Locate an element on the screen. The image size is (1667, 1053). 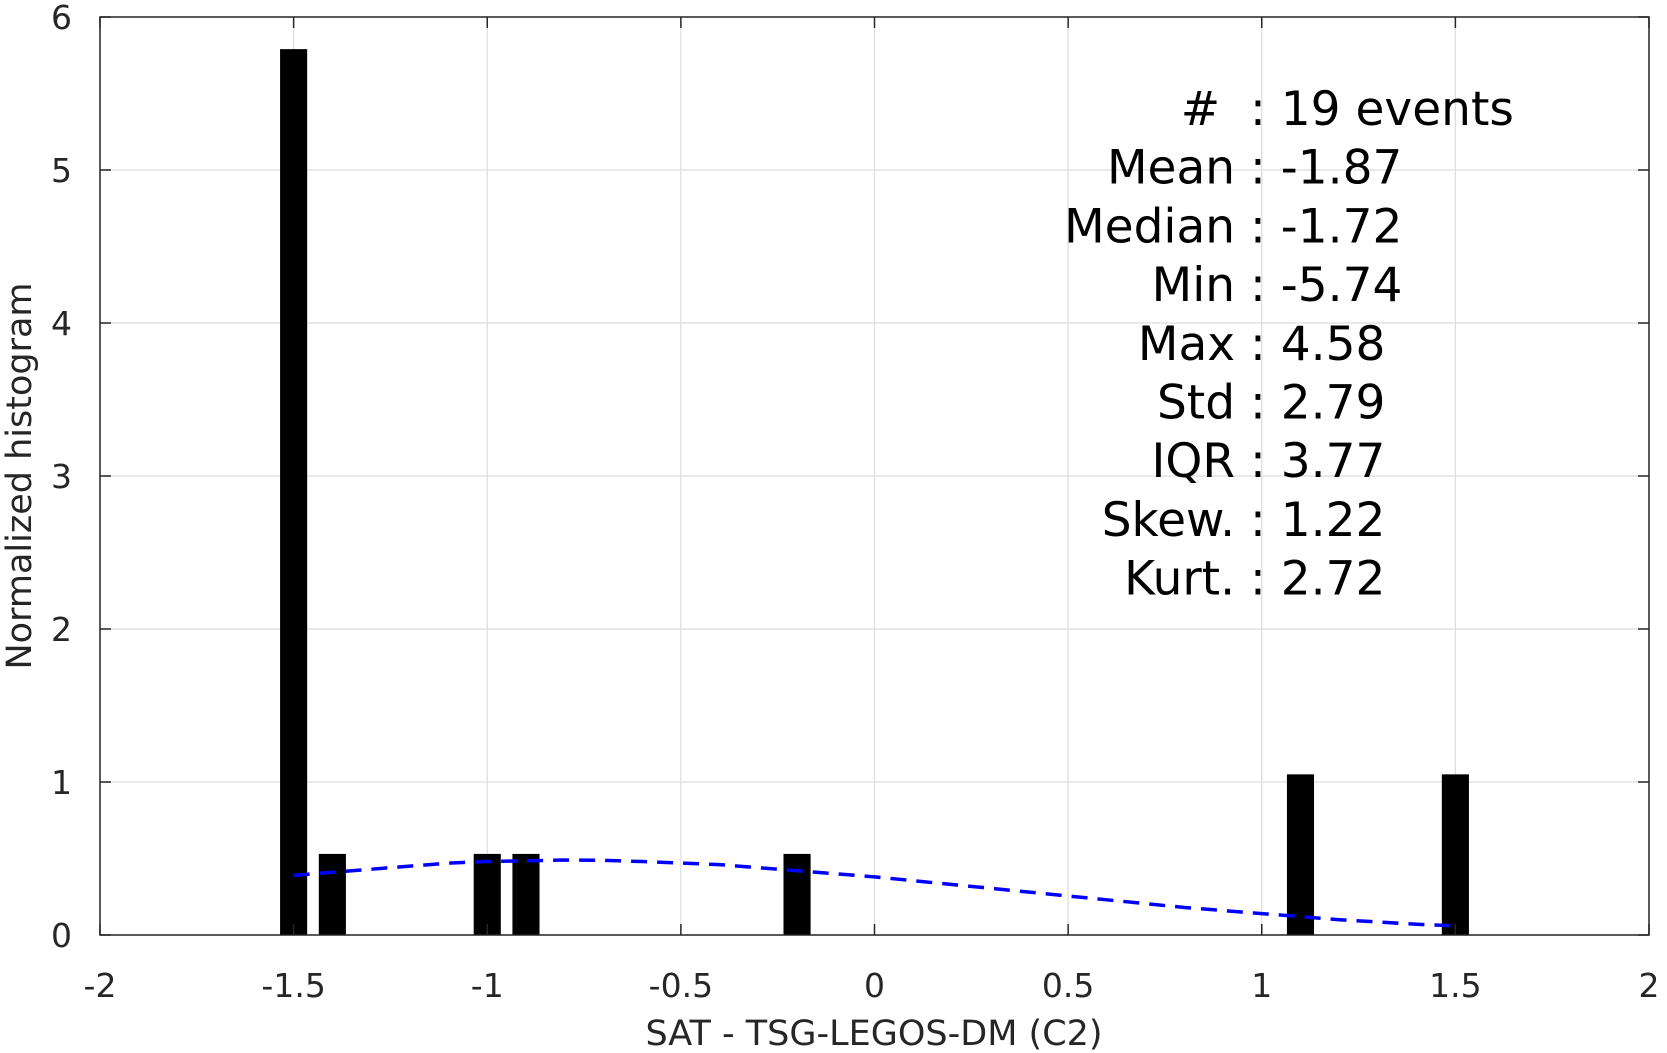
y-tick-label: 3 is located at coordinates (61, 476).